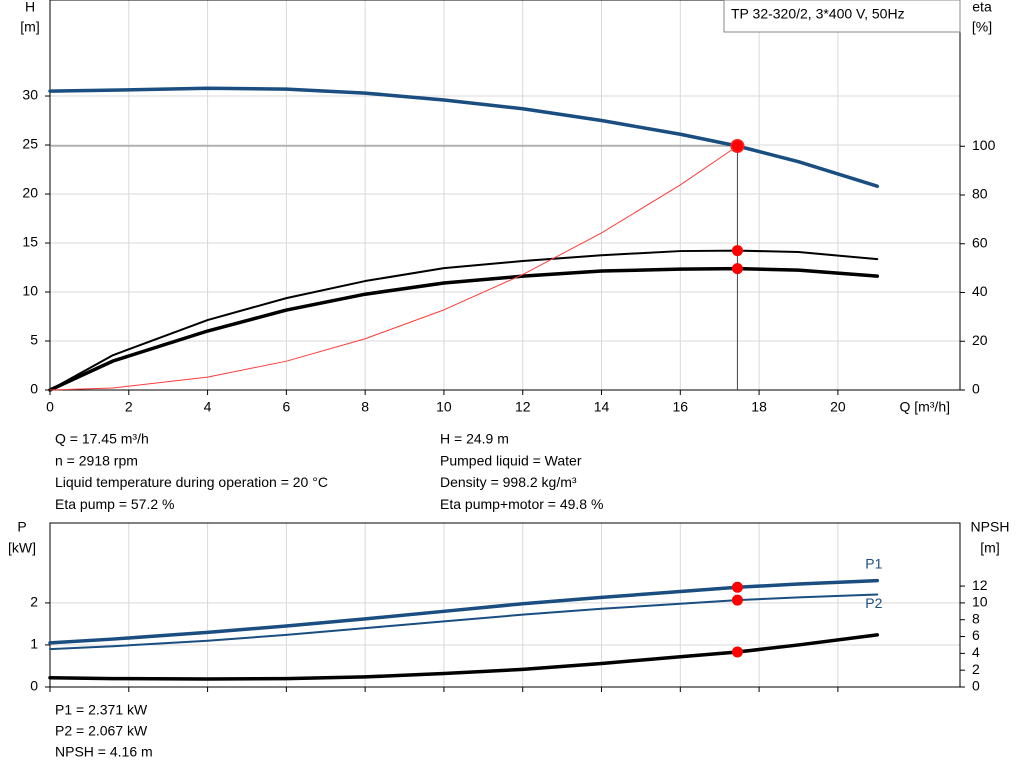  Describe the element at coordinates (30, 242) in the screenshot. I see `y-tick-label: 15` at that location.